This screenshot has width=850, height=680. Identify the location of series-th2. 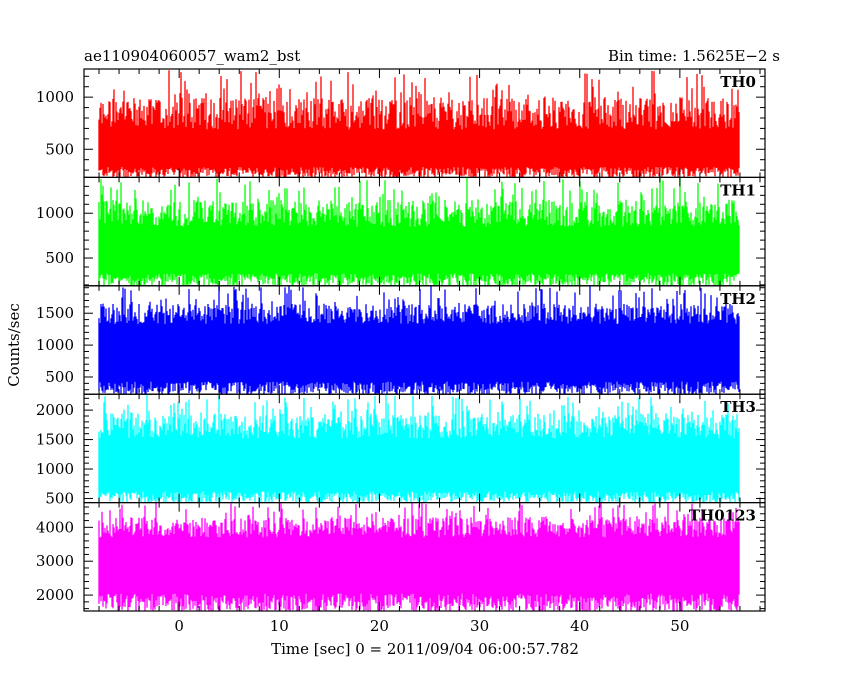
(419, 340).